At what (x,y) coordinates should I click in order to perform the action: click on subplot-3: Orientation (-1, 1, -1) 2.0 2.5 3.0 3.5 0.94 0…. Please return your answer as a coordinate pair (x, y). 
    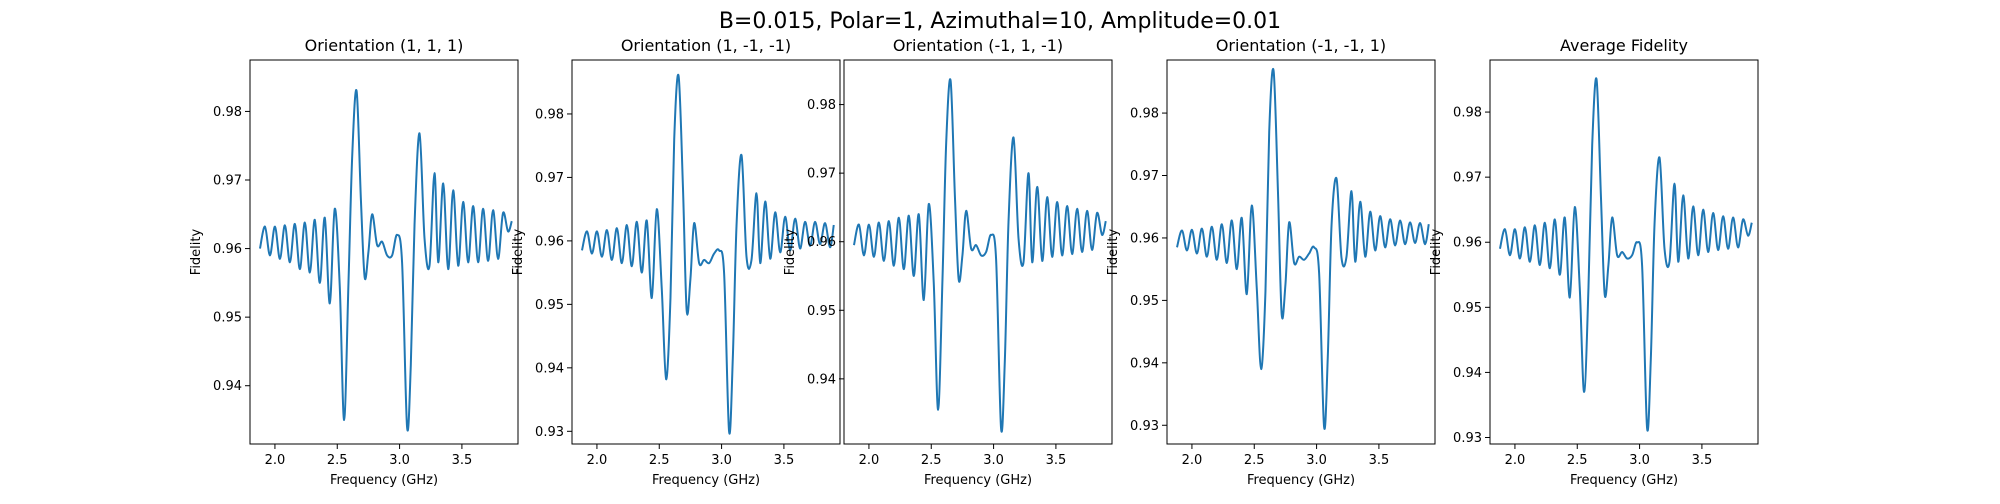
    Looking at the image, I should click on (948, 262).